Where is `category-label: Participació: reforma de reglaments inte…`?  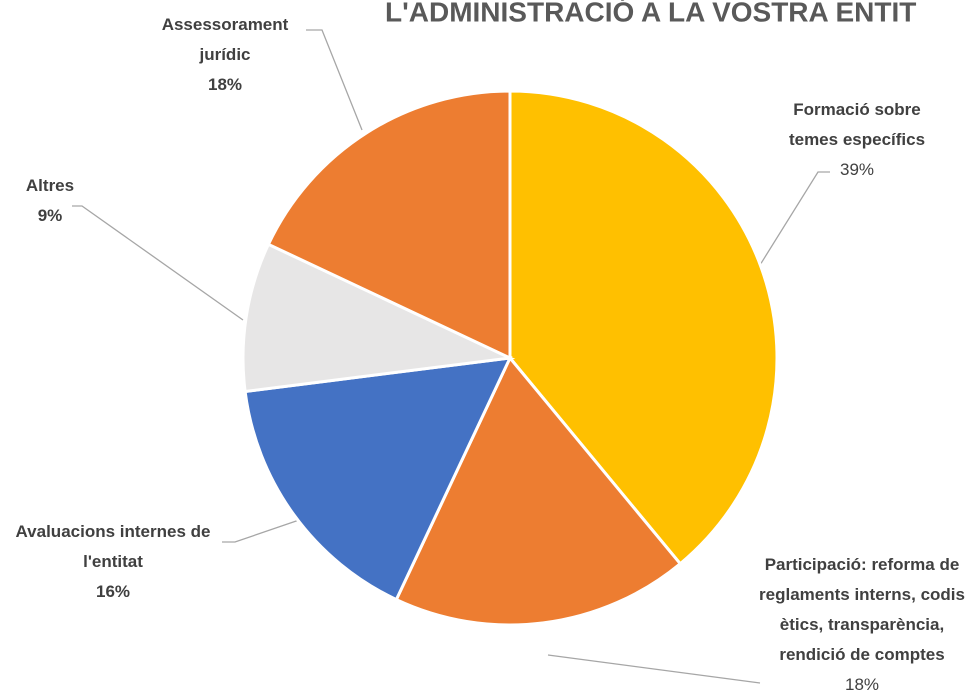
category-label: Participació: reforma de reglaments inte… is located at coordinates (862, 609).